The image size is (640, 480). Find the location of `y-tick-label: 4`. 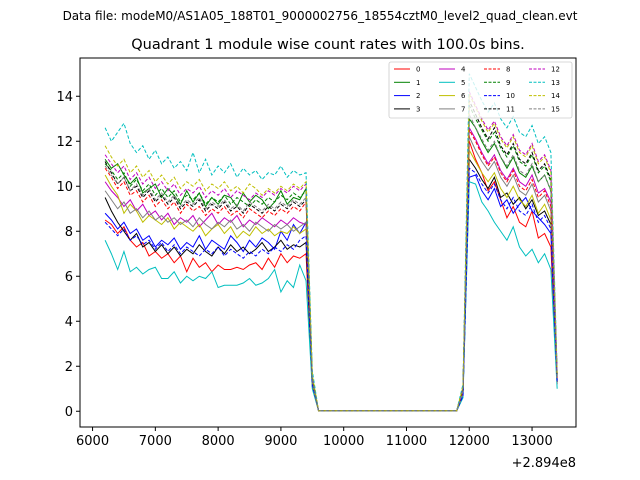

y-tick-label: 4 is located at coordinates (69, 322).